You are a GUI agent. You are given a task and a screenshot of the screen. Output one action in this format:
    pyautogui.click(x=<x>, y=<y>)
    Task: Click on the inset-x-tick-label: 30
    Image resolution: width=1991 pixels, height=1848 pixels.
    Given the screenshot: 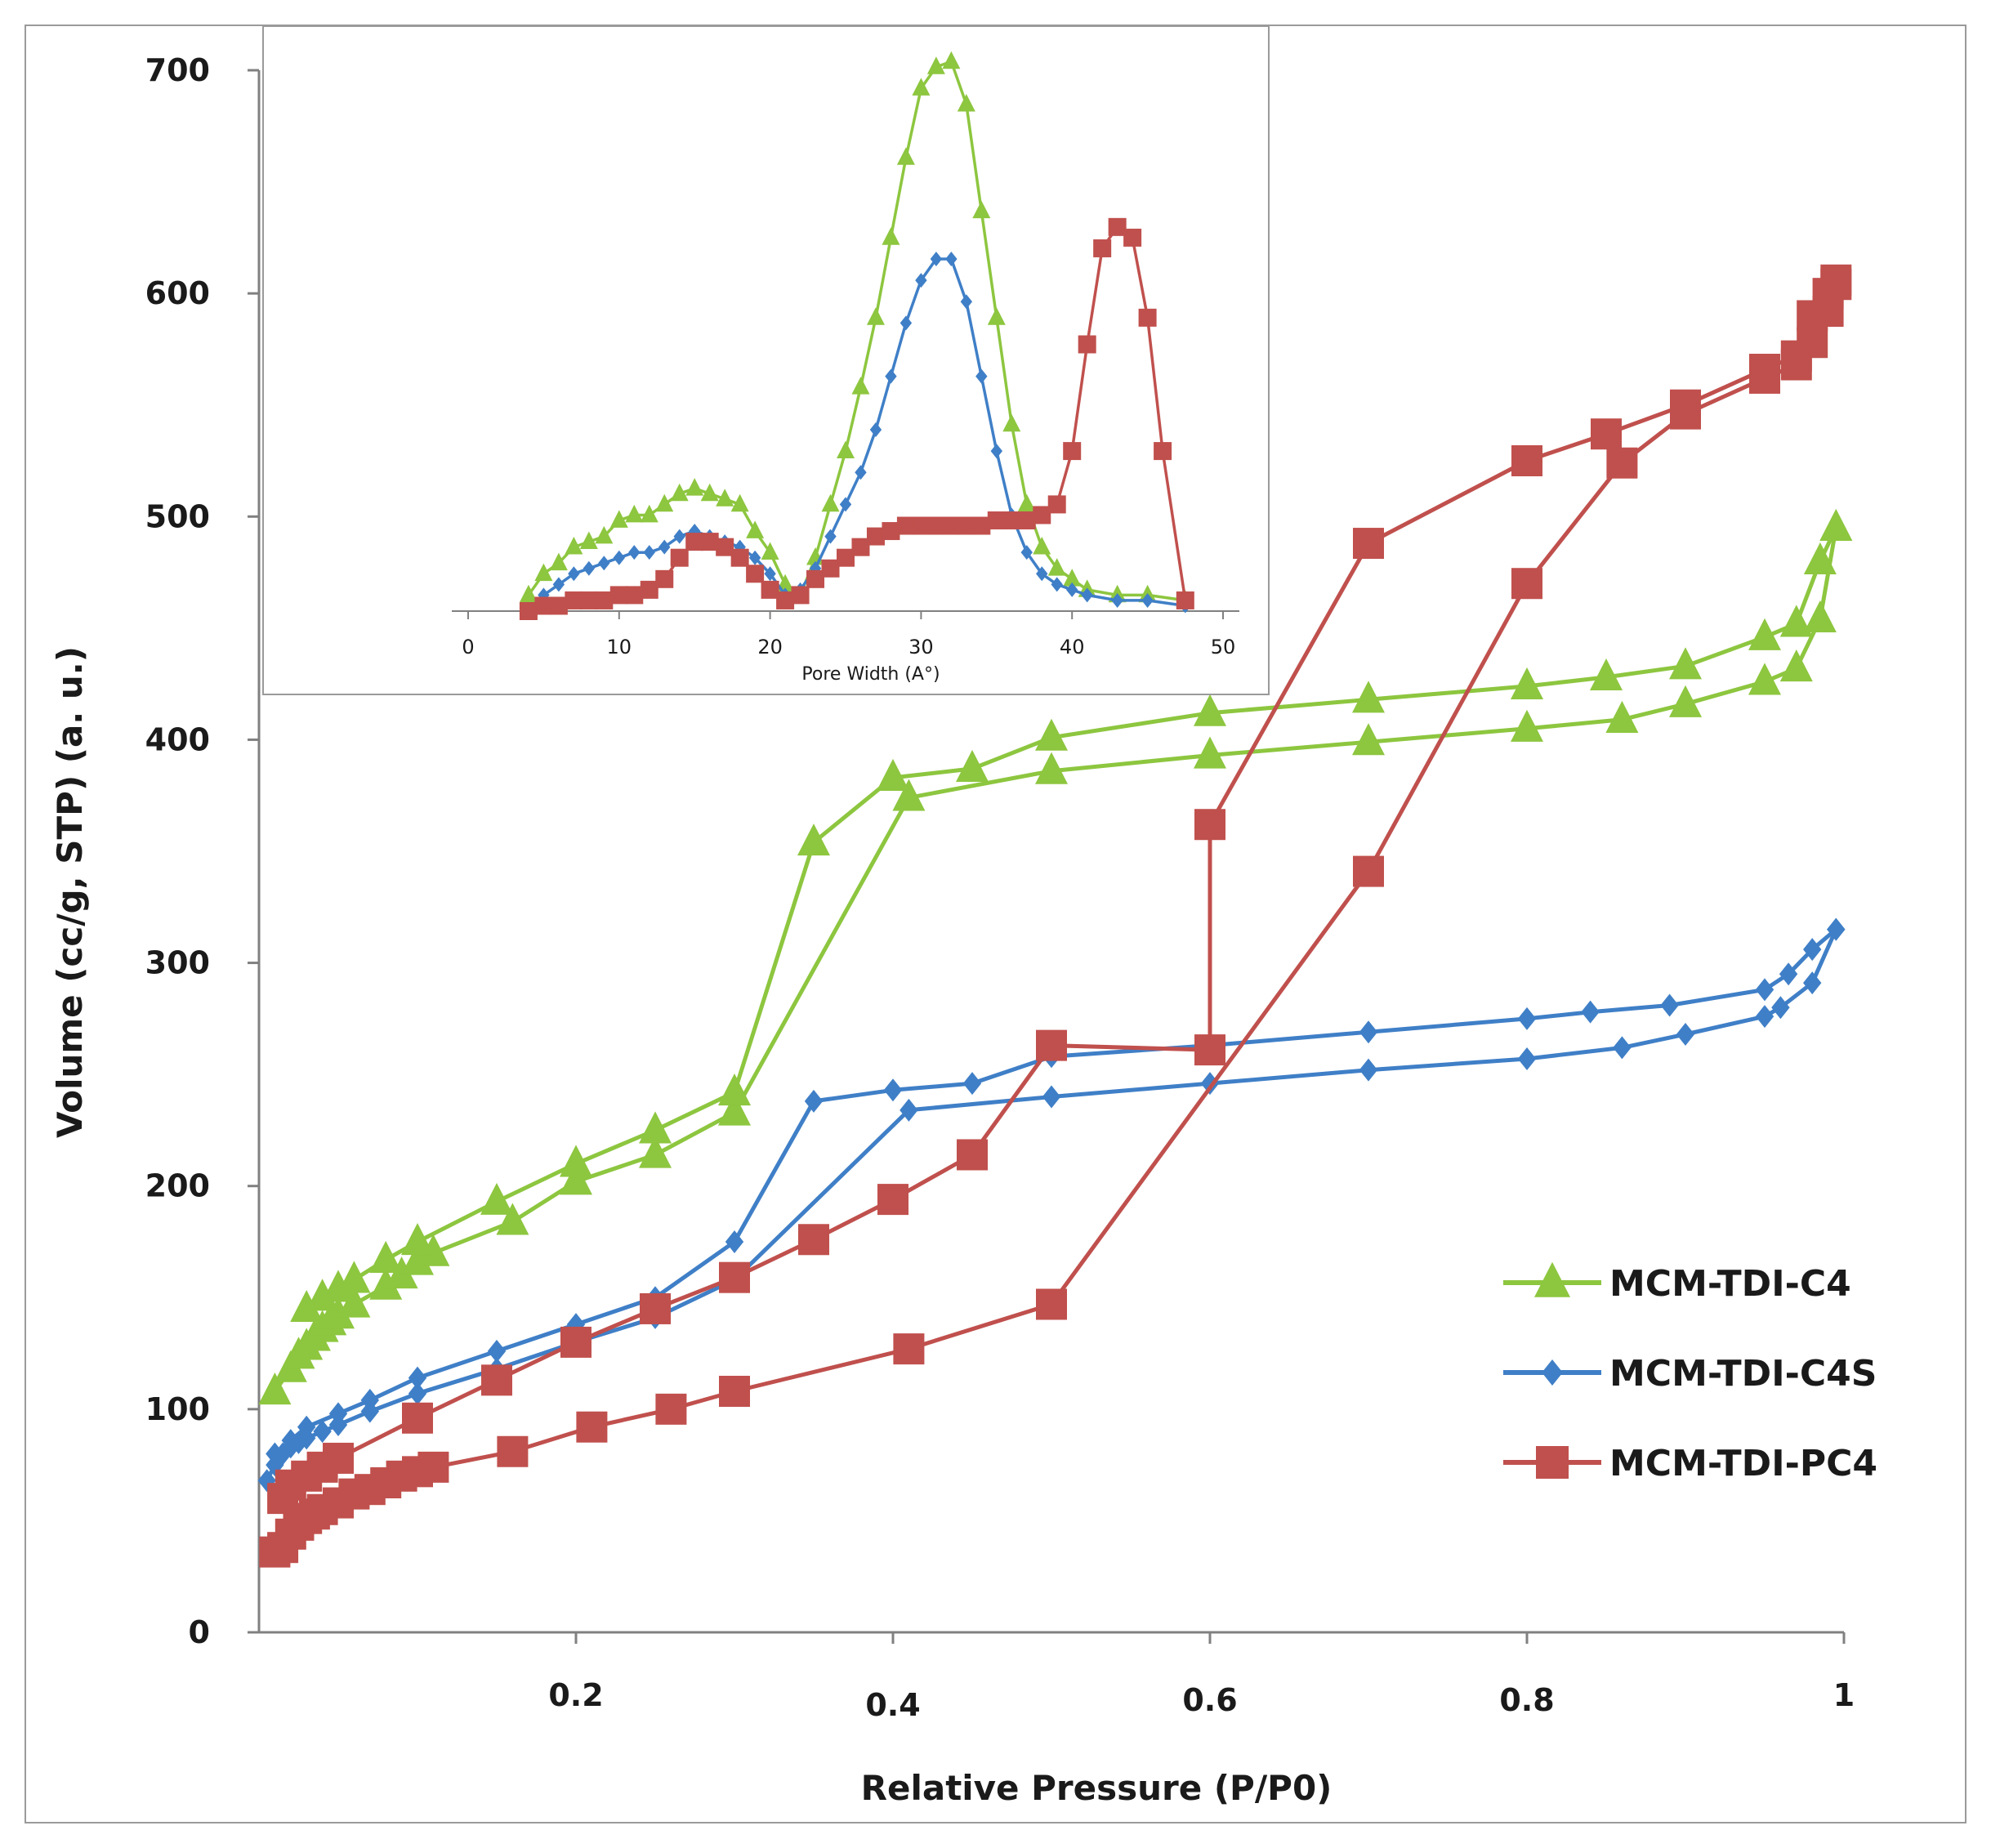 What is the action you would take?
    pyautogui.click(x=921, y=647)
    